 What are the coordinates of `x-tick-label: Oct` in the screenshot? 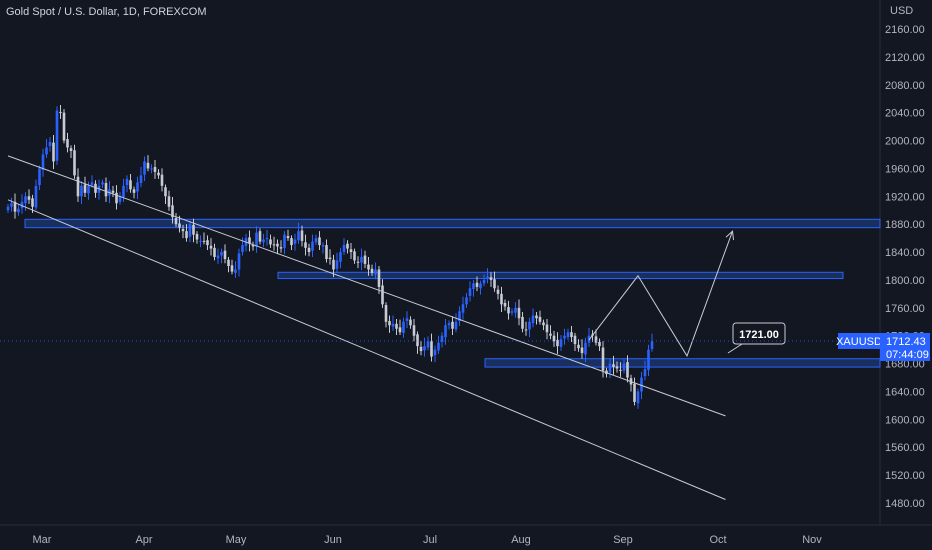 It's located at (717, 540).